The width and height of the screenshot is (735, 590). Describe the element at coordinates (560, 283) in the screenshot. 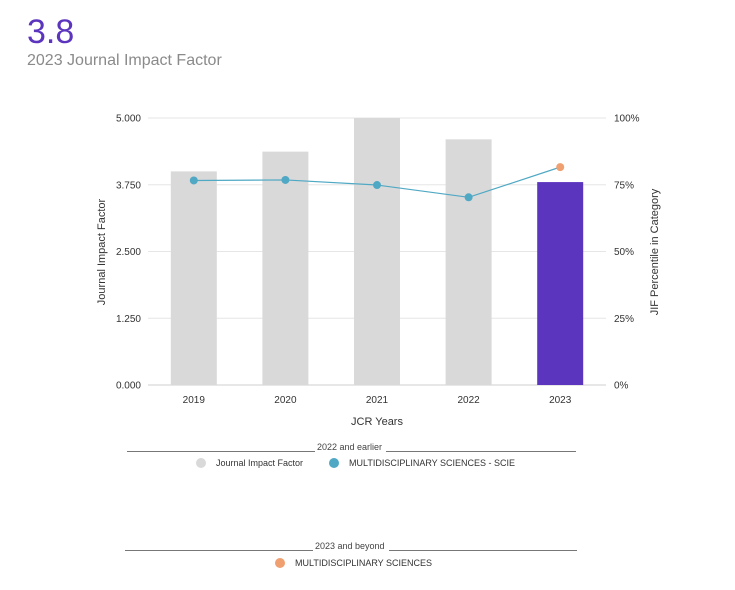

I see `bar-2023` at that location.